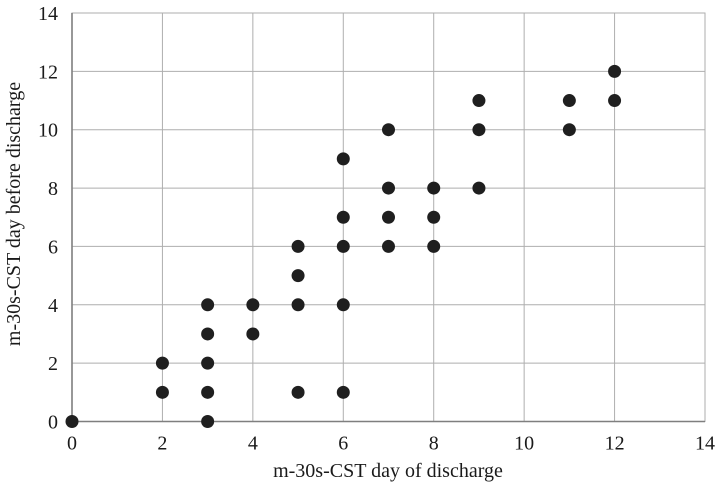 The height and width of the screenshot is (491, 721). Describe the element at coordinates (162, 444) in the screenshot. I see `x-tick-label: 2` at that location.